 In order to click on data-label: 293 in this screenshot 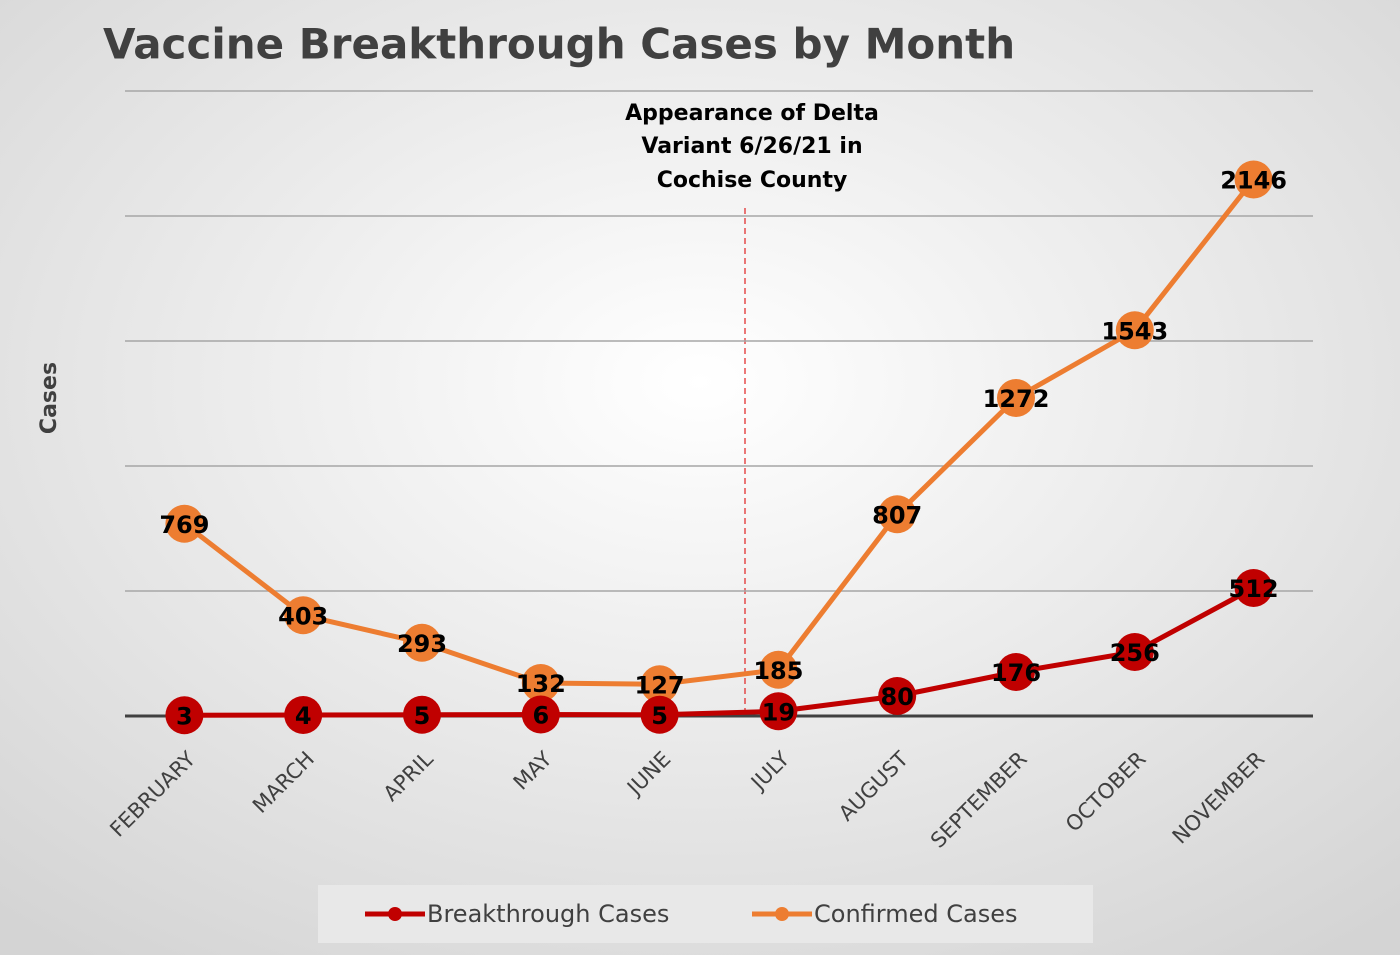, I will do `click(422, 644)`.